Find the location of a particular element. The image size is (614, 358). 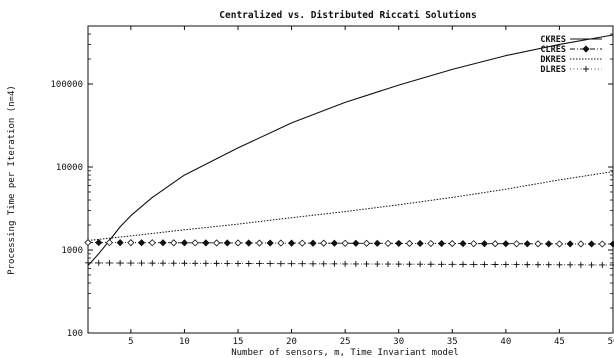

y-tick-label: 100000 is located at coordinates (66, 85).